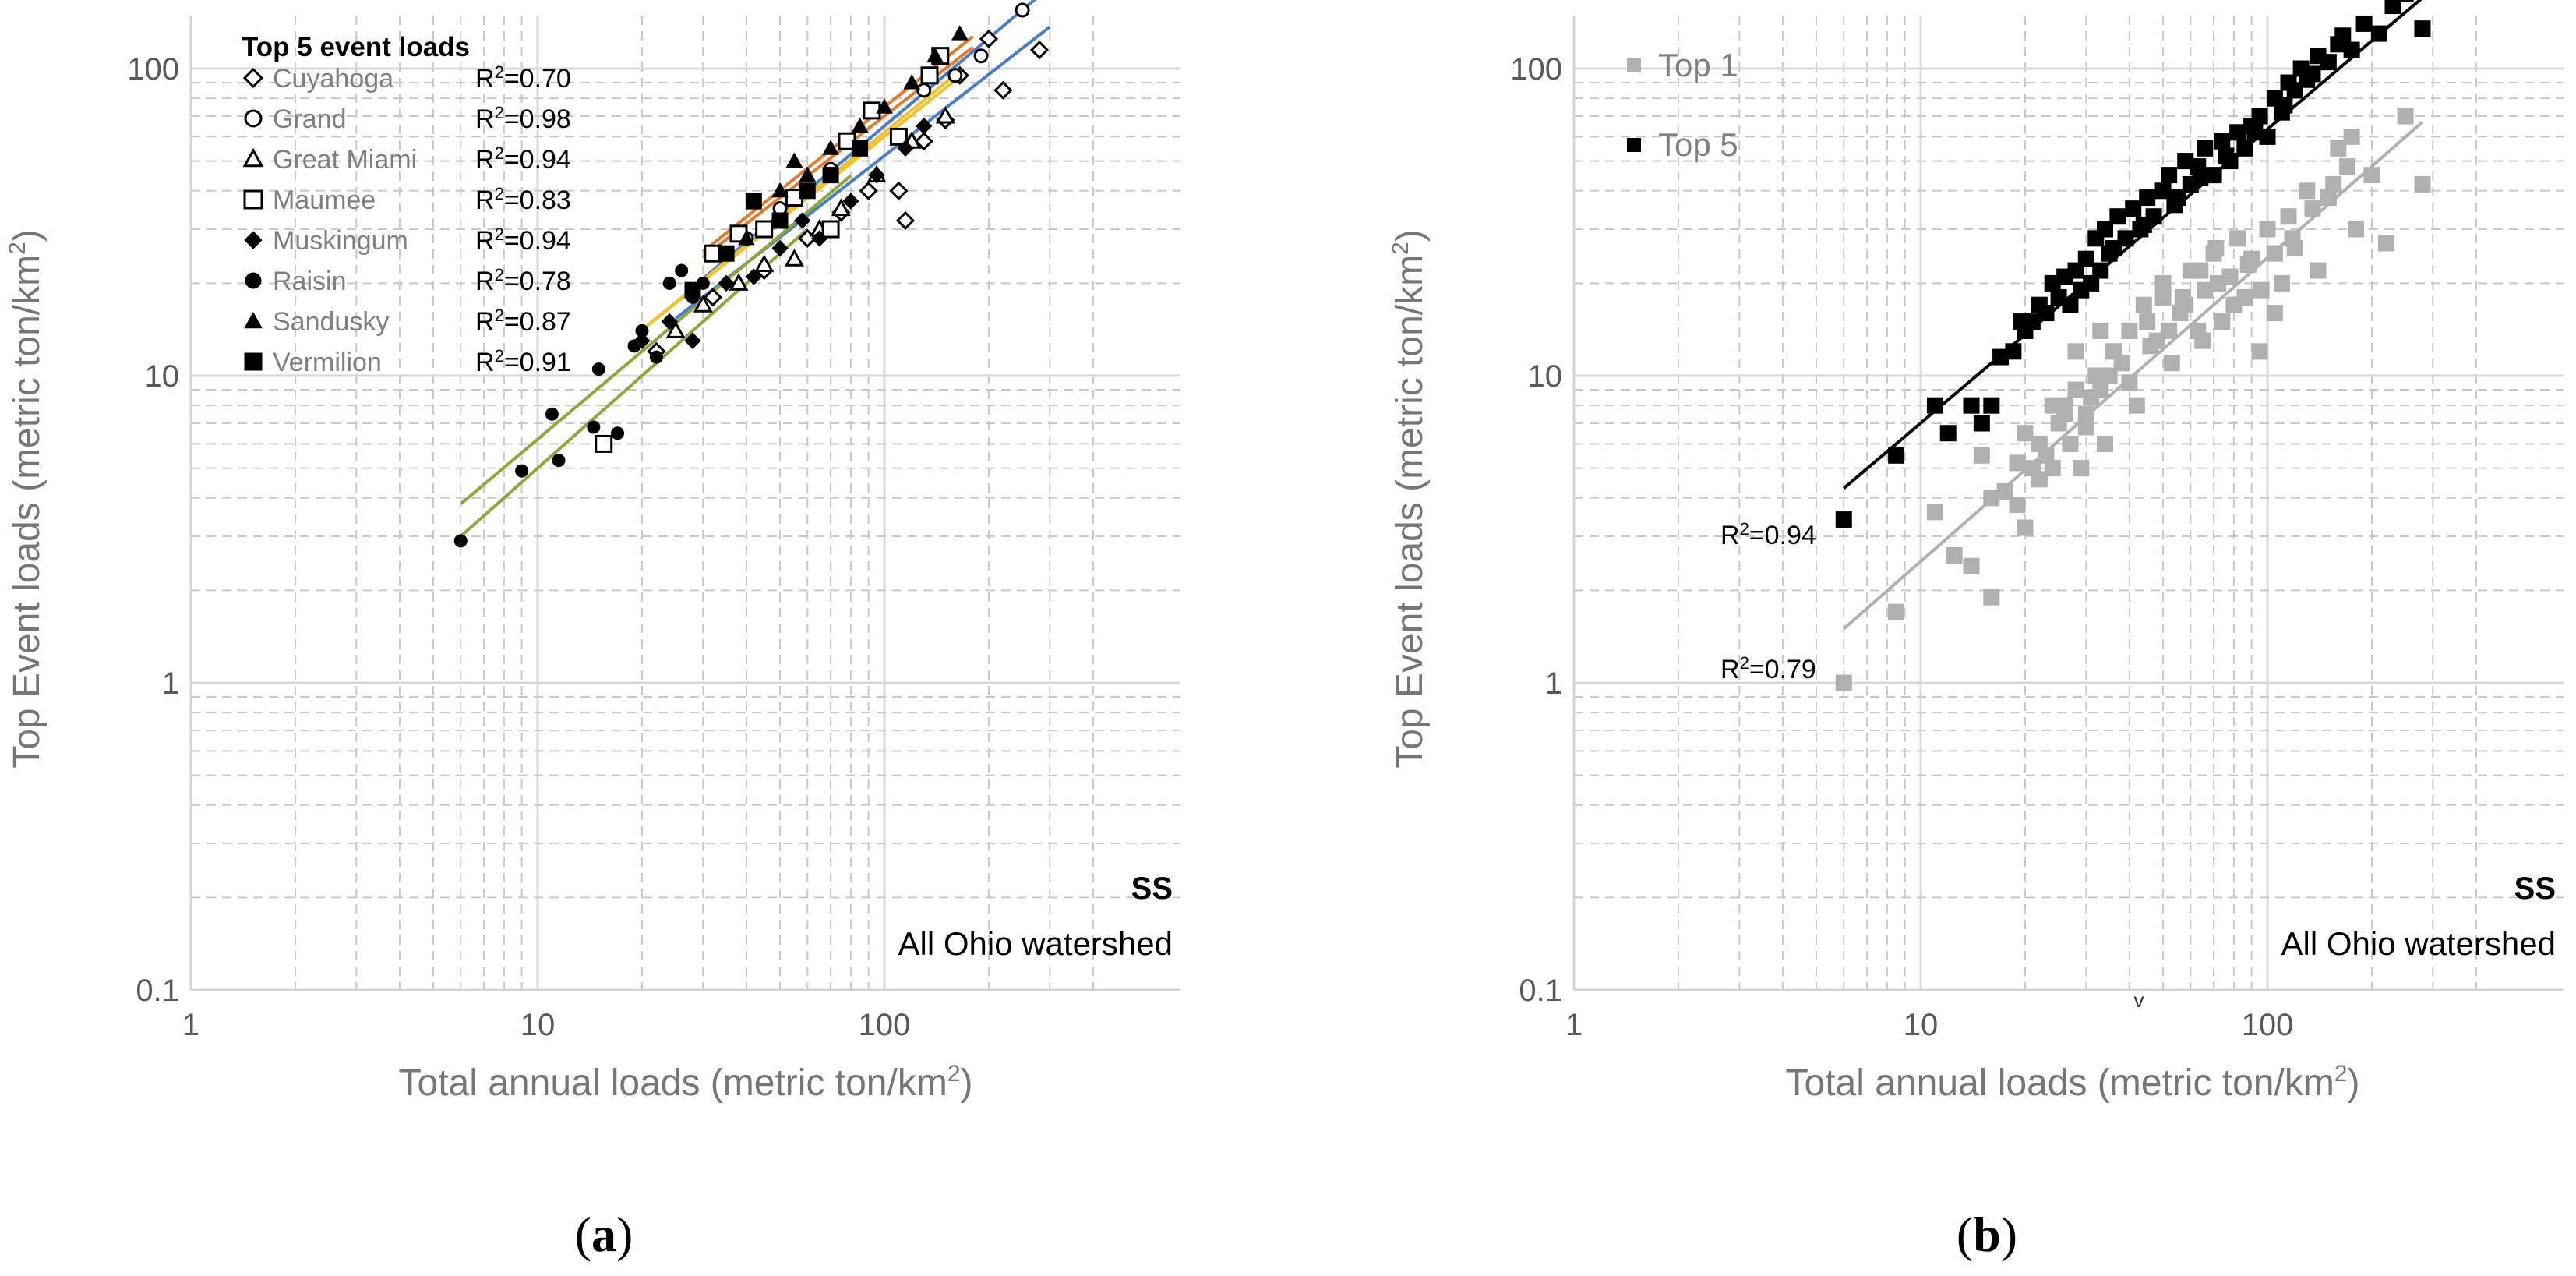  Describe the element at coordinates (2535, 888) in the screenshot. I see `panel-b-annotation-ss: SS` at that location.